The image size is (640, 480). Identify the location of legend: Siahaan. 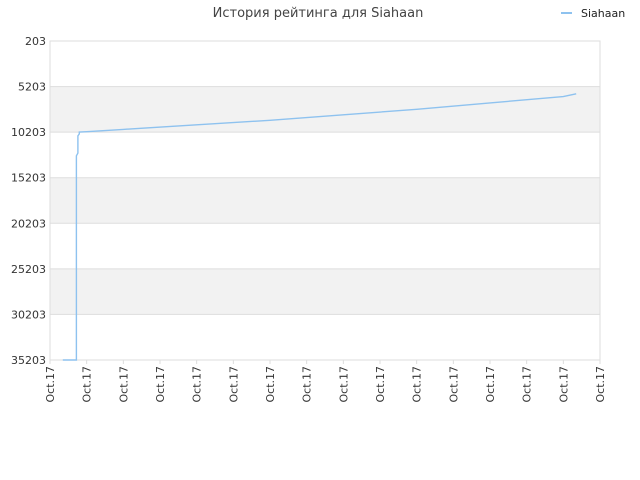
(593, 13).